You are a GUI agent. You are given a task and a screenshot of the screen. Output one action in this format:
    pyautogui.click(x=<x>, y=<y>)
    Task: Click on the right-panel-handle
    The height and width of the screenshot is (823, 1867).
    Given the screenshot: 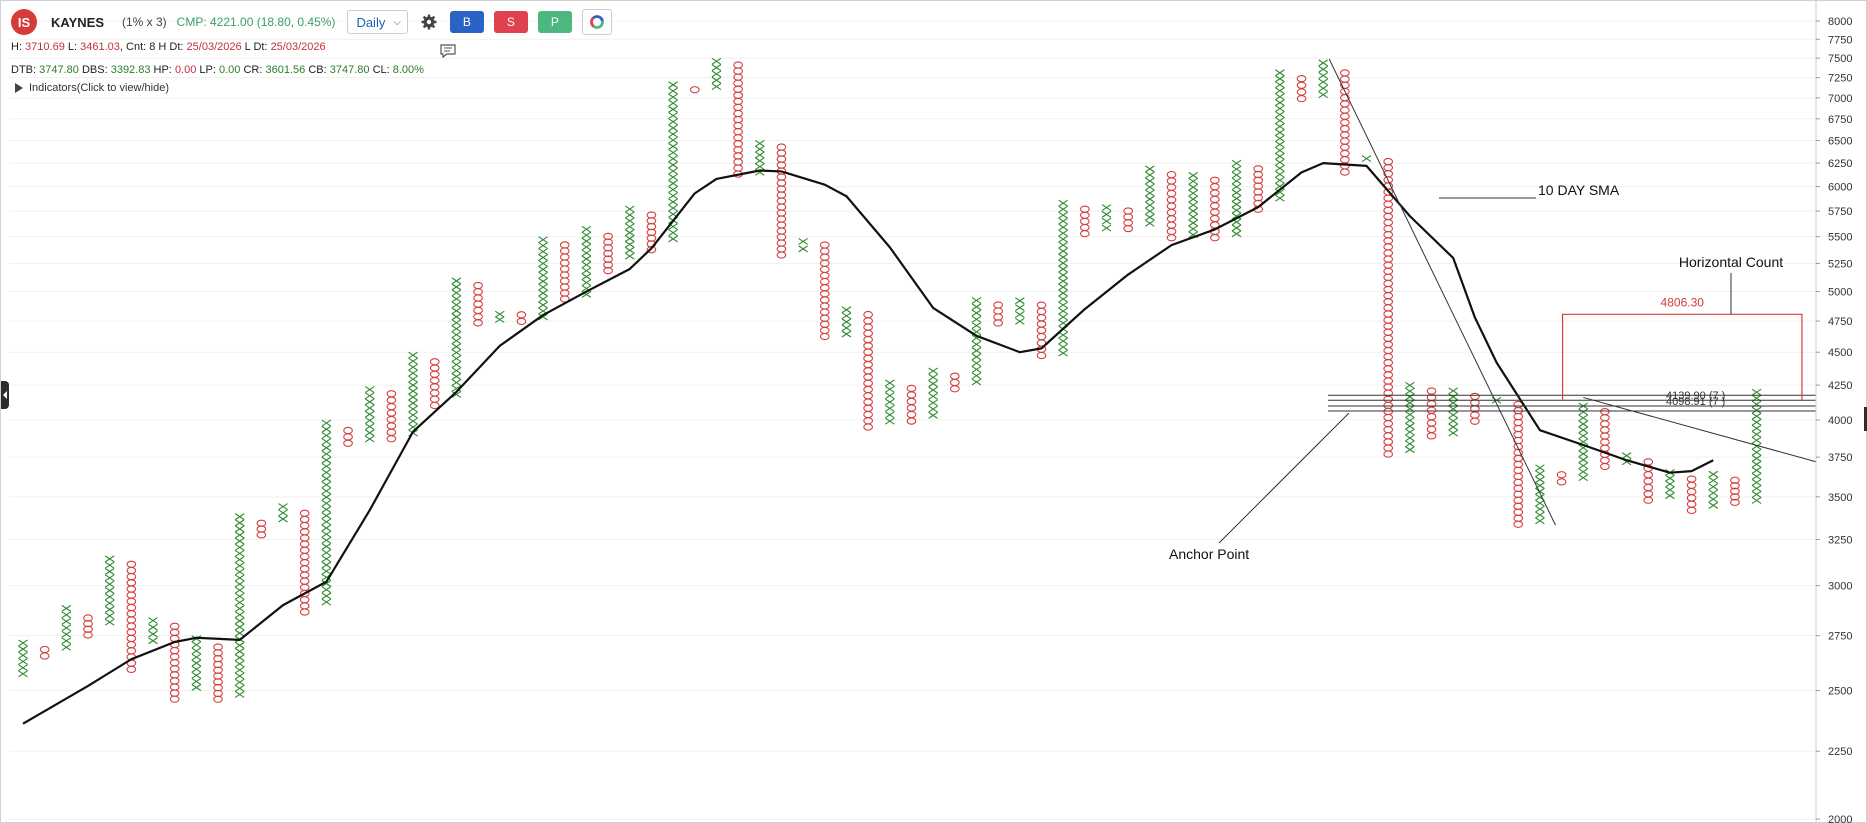 What is the action you would take?
    pyautogui.click(x=1865, y=419)
    